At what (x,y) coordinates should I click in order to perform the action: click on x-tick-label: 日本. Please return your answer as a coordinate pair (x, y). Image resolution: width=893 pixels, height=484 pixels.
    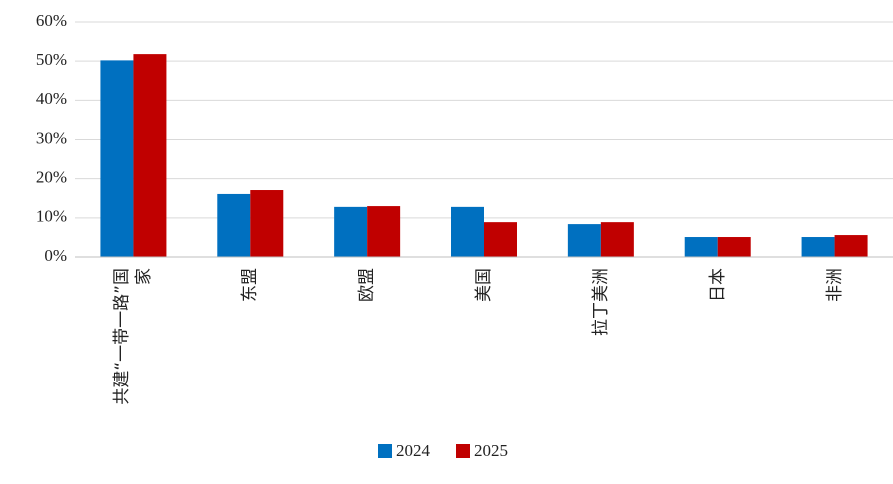
    Looking at the image, I should click on (717, 285).